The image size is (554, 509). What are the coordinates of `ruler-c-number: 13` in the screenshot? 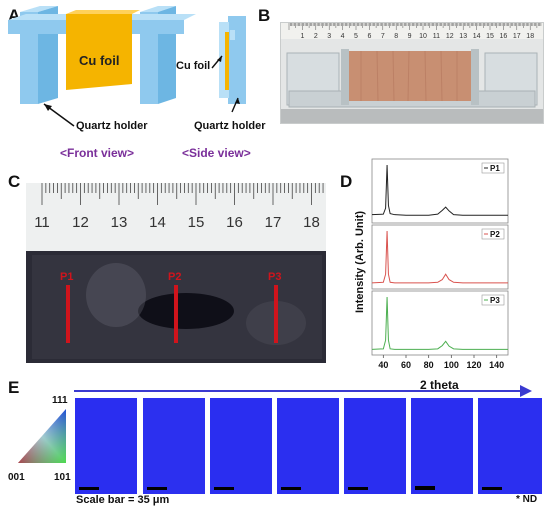 It's located at (119, 222).